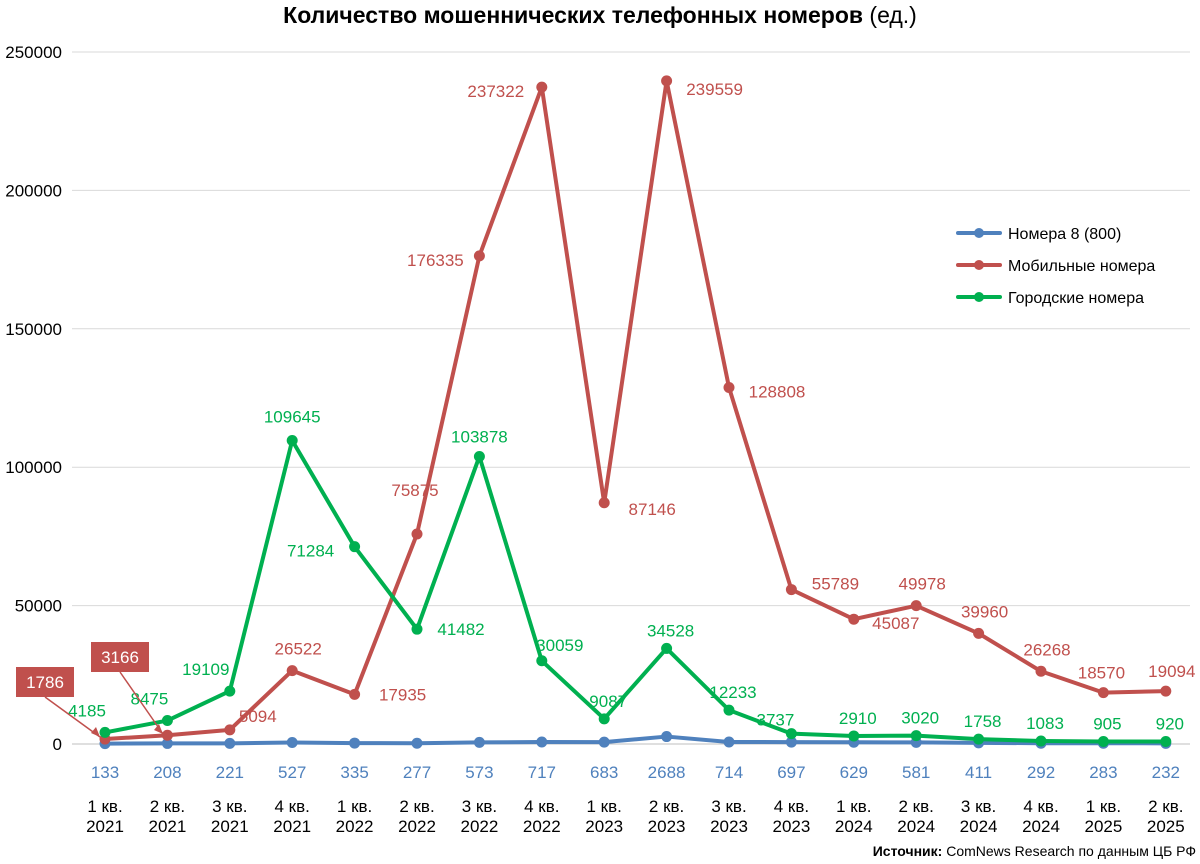 The height and width of the screenshot is (864, 1200). I want to click on x-tick-label: 1 кв., so click(1103, 806).